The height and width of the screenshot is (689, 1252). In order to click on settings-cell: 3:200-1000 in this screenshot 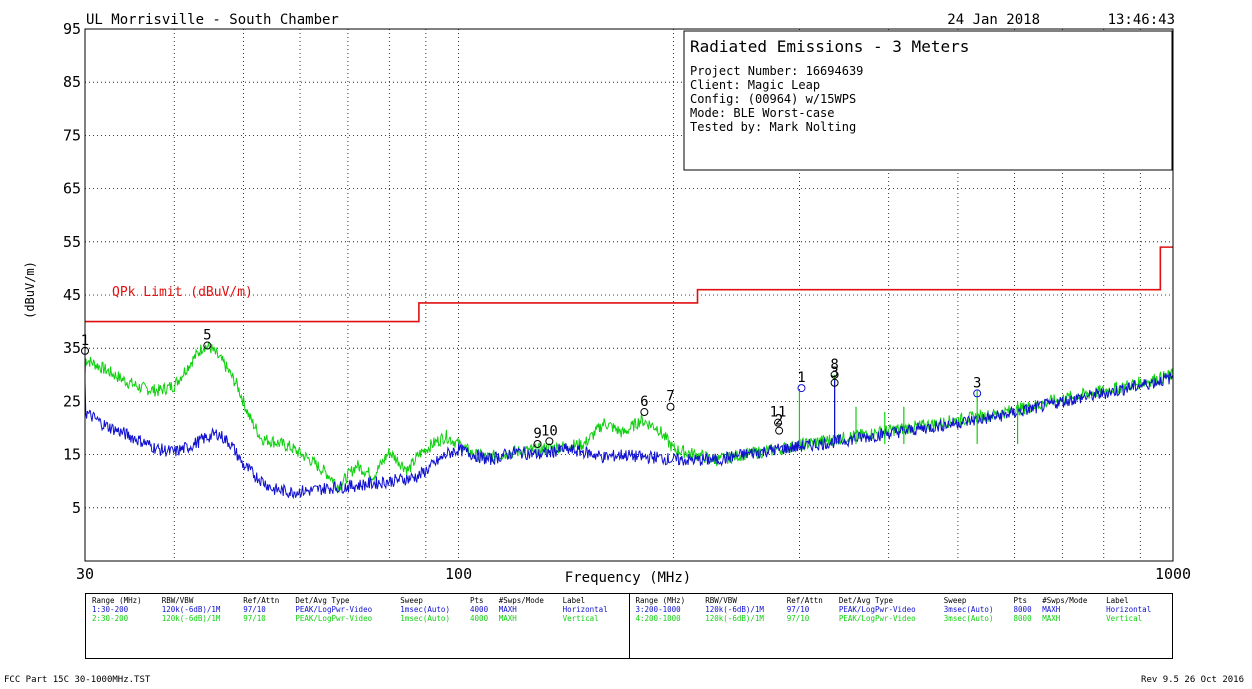, I will do `click(658, 609)`.